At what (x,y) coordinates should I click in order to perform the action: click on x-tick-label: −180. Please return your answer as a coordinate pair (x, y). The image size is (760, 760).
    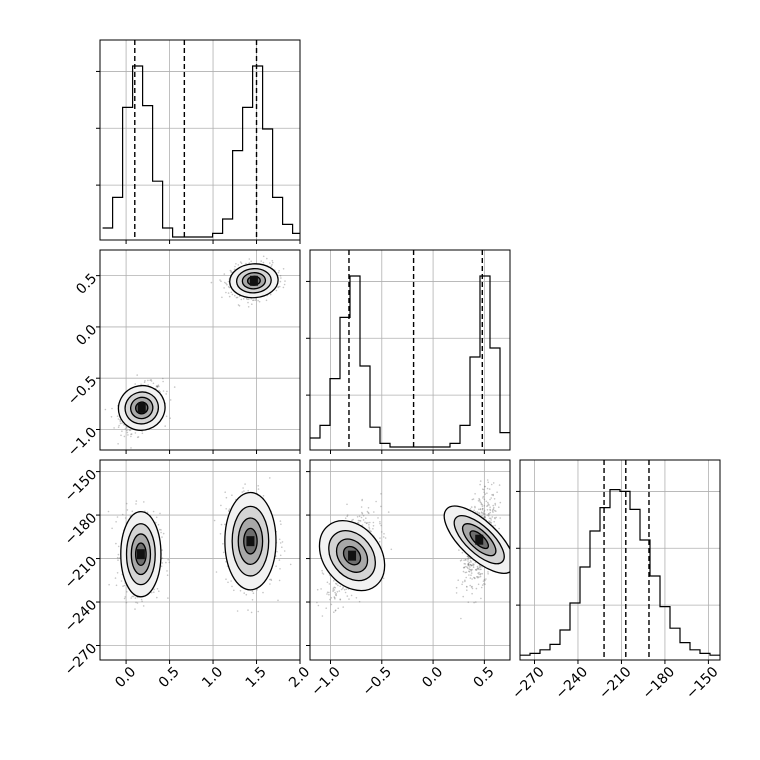
    Looking at the image, I should click on (659, 683).